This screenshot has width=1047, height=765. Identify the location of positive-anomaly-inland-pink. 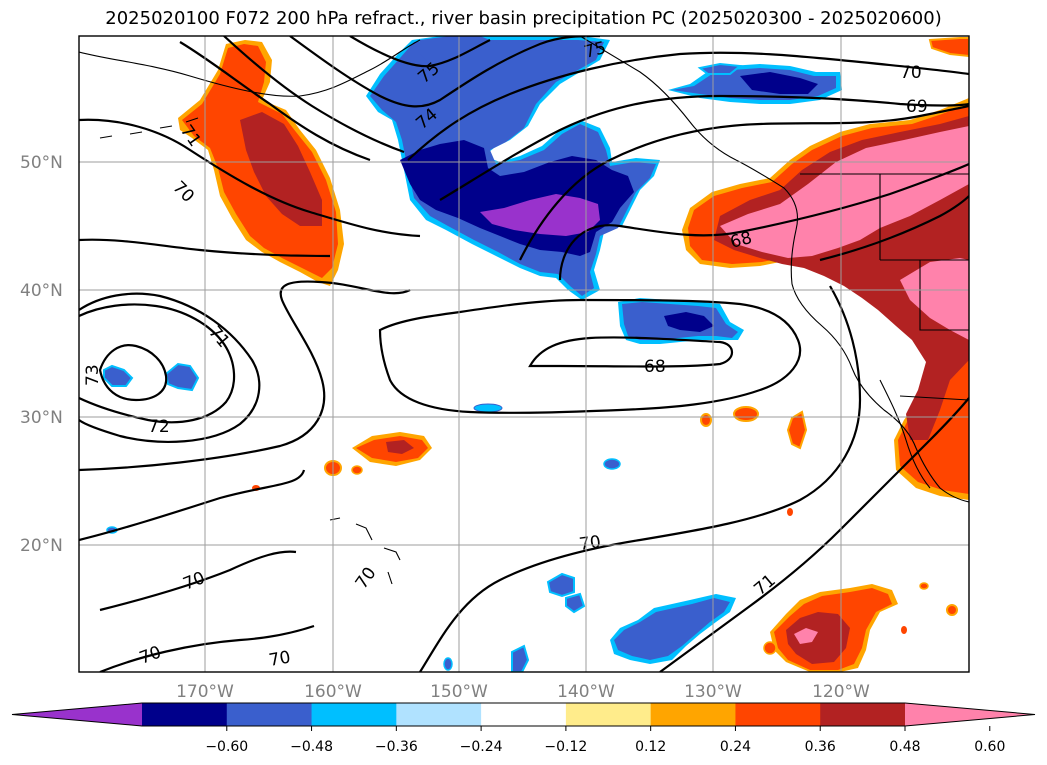
(934, 299).